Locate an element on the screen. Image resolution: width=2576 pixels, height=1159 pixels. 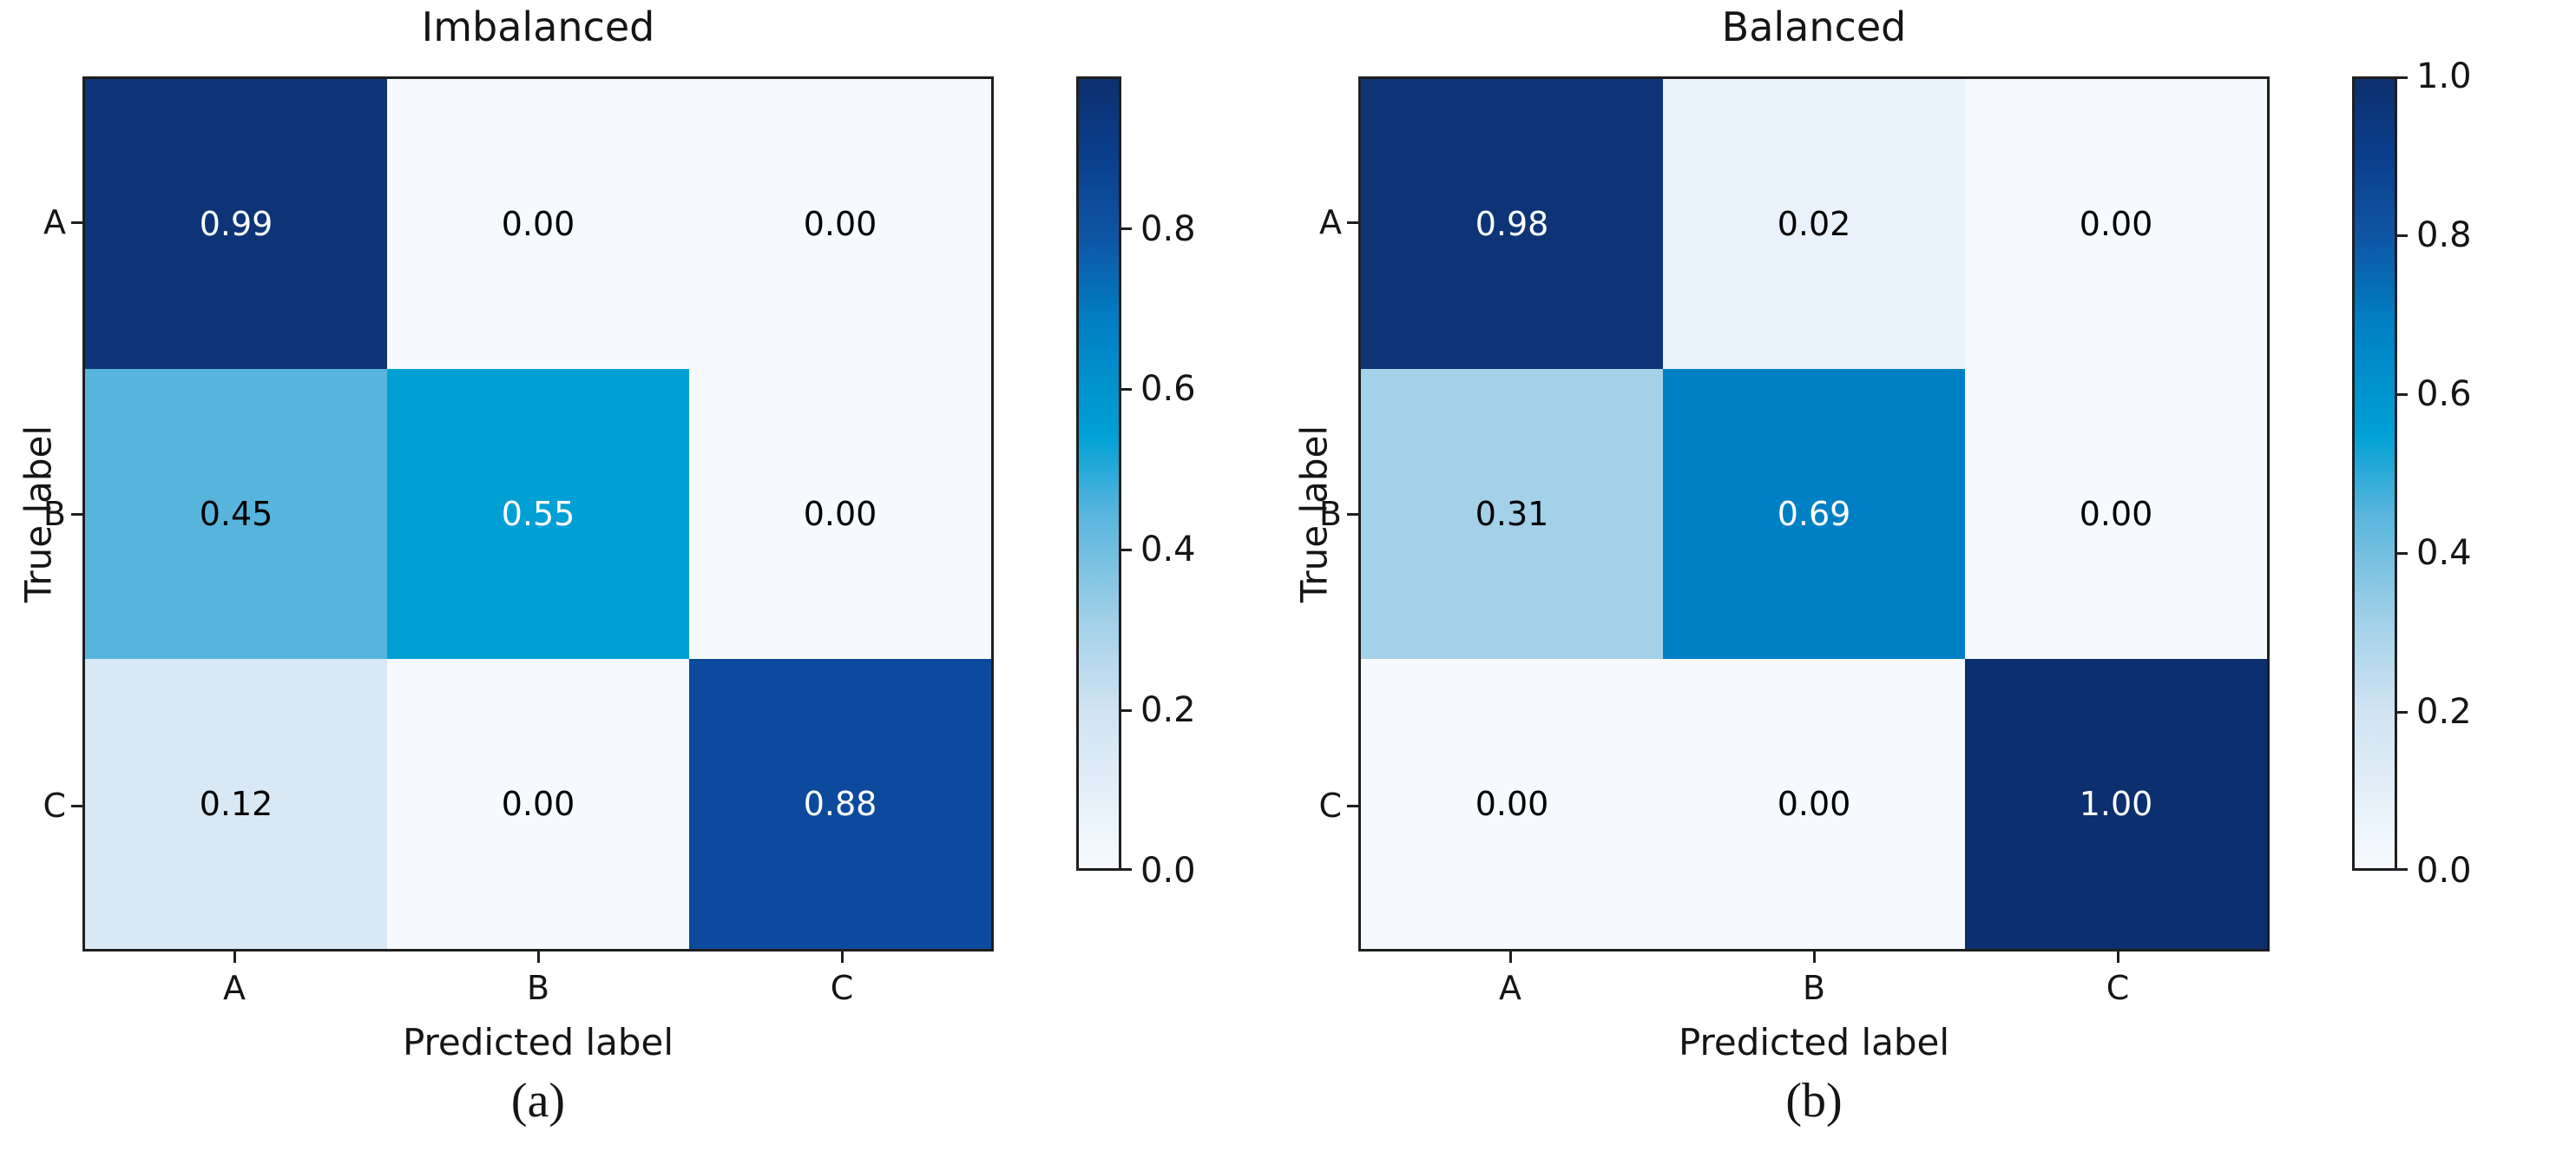
heatmap-cell-BB: 0.69 is located at coordinates (1814, 514).